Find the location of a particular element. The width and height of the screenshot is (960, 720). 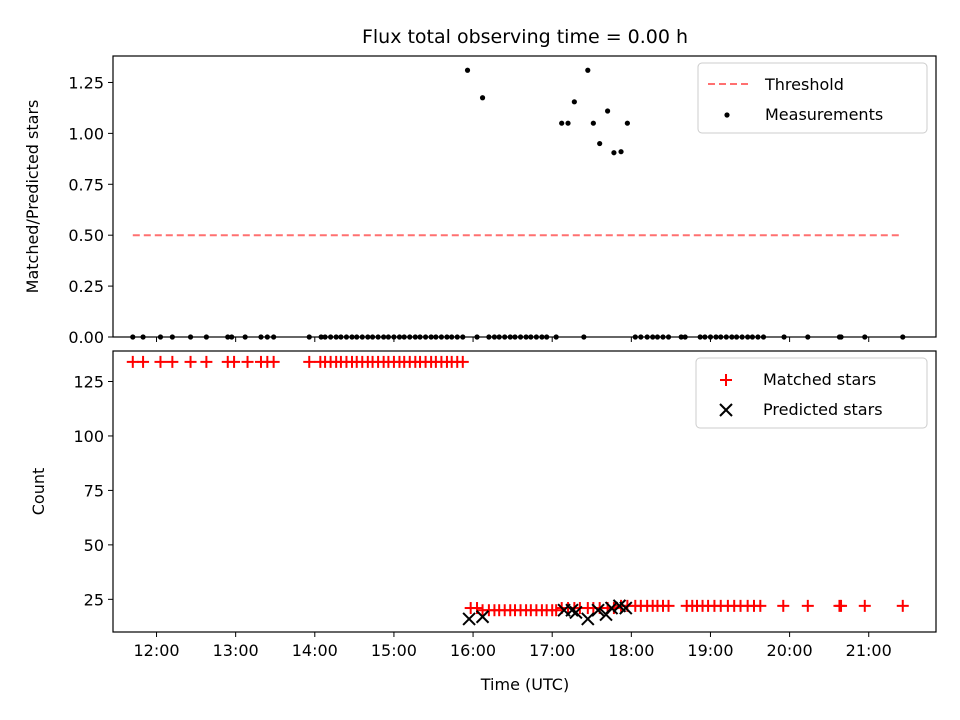

y-tick-label: 100 is located at coordinates (88, 436).